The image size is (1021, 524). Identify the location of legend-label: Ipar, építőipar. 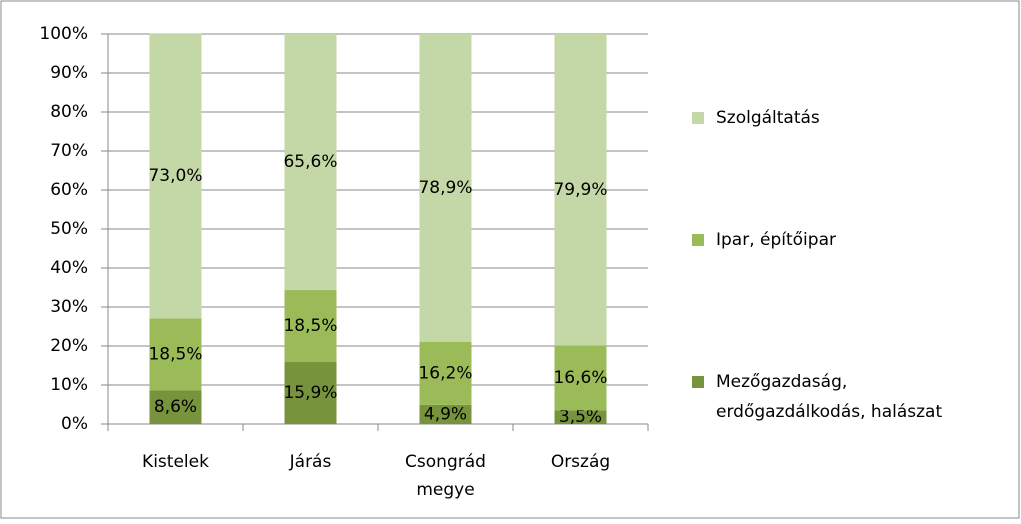
(776, 240).